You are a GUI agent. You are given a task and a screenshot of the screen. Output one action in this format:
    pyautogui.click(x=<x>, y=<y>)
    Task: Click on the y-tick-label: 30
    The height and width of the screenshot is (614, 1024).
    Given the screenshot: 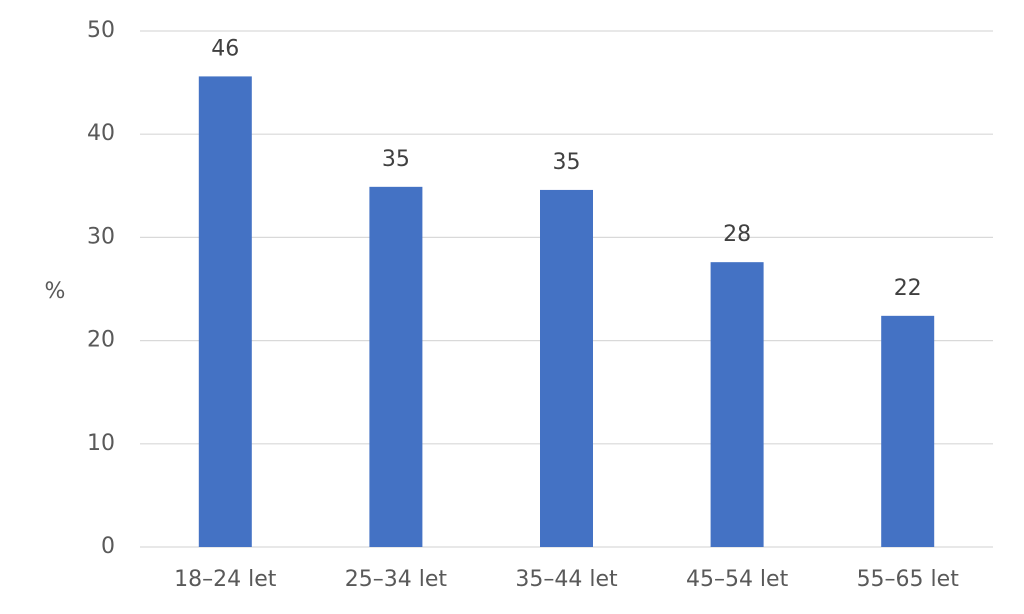 What is the action you would take?
    pyautogui.click(x=101, y=236)
    